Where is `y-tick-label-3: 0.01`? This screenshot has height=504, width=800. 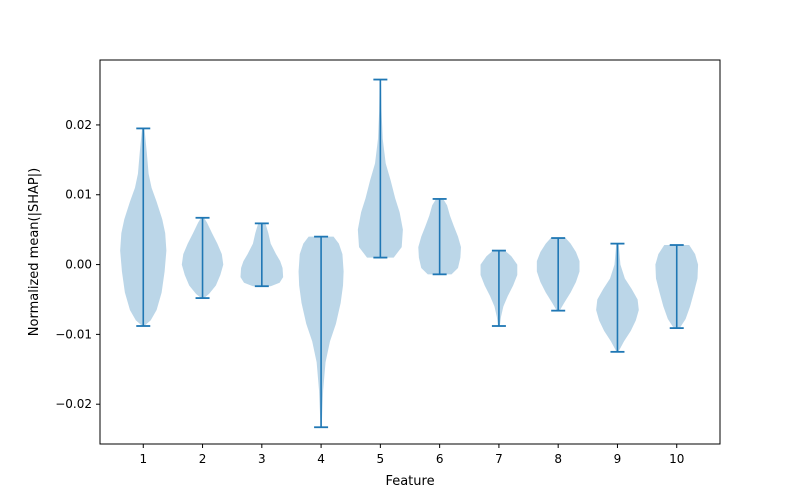
y-tick-label-3: 0.01 is located at coordinates (78, 195).